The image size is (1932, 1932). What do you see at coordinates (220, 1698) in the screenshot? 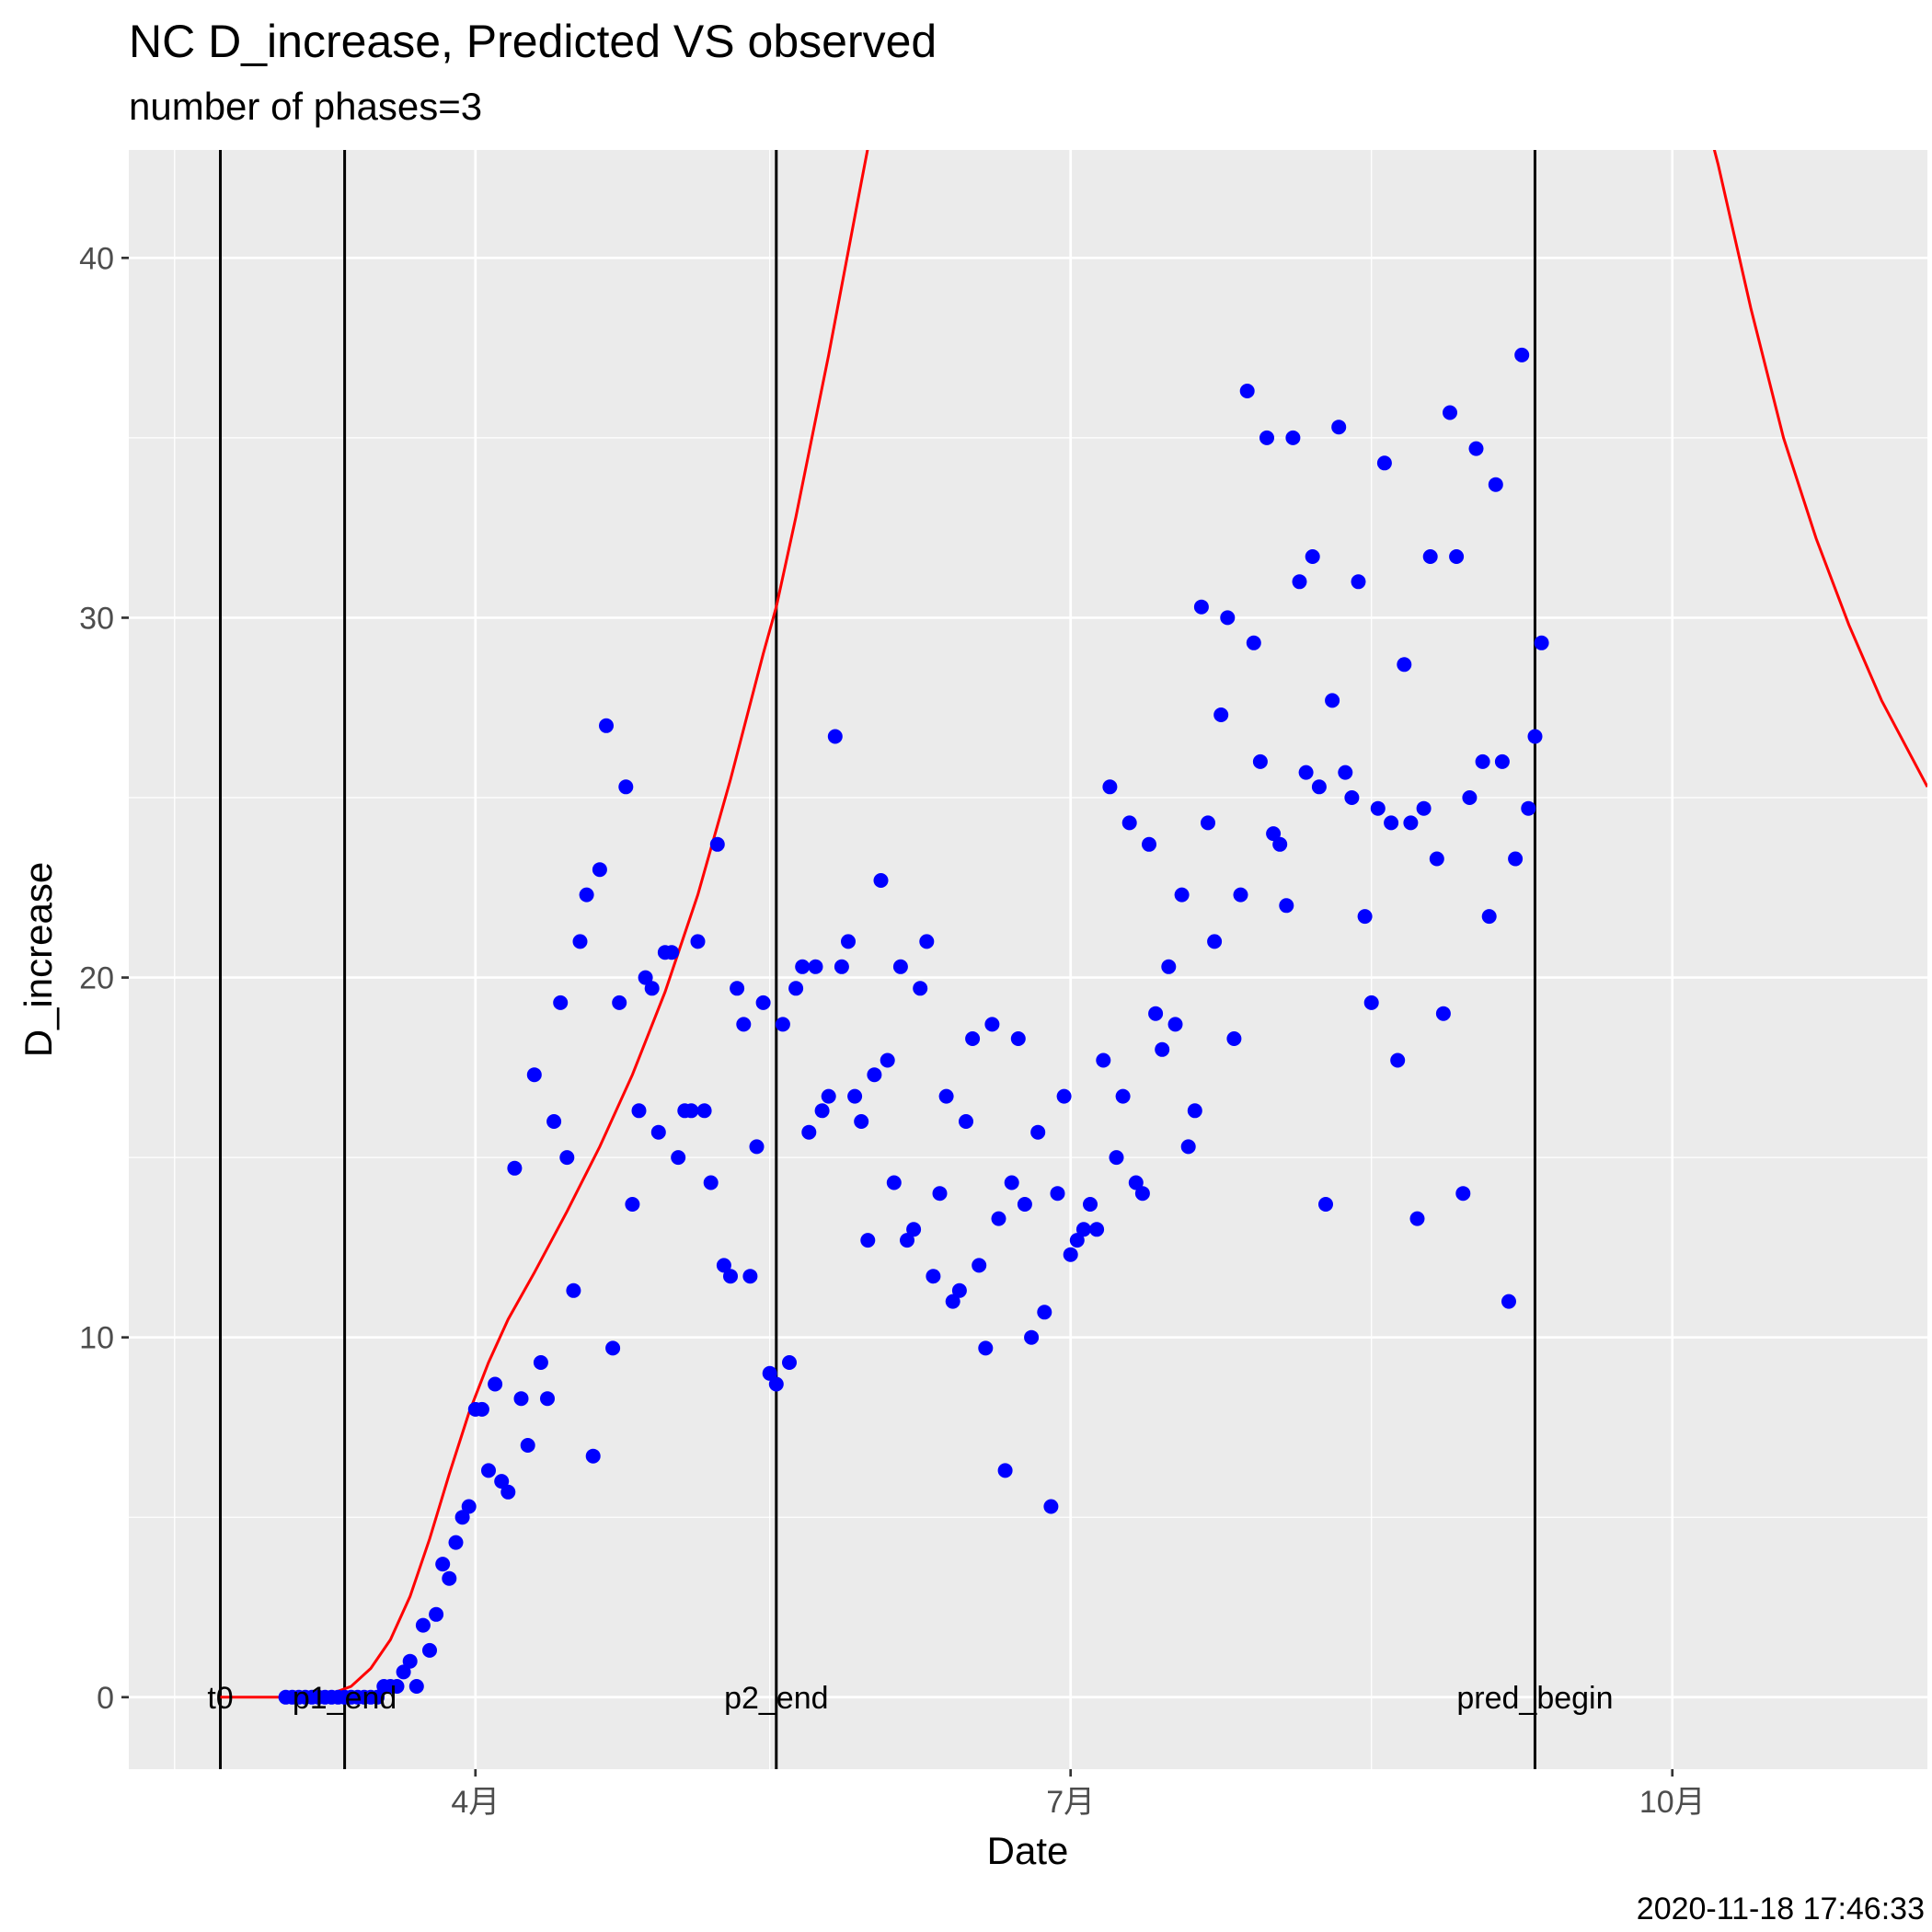
I see `phase-line-label: t0` at bounding box center [220, 1698].